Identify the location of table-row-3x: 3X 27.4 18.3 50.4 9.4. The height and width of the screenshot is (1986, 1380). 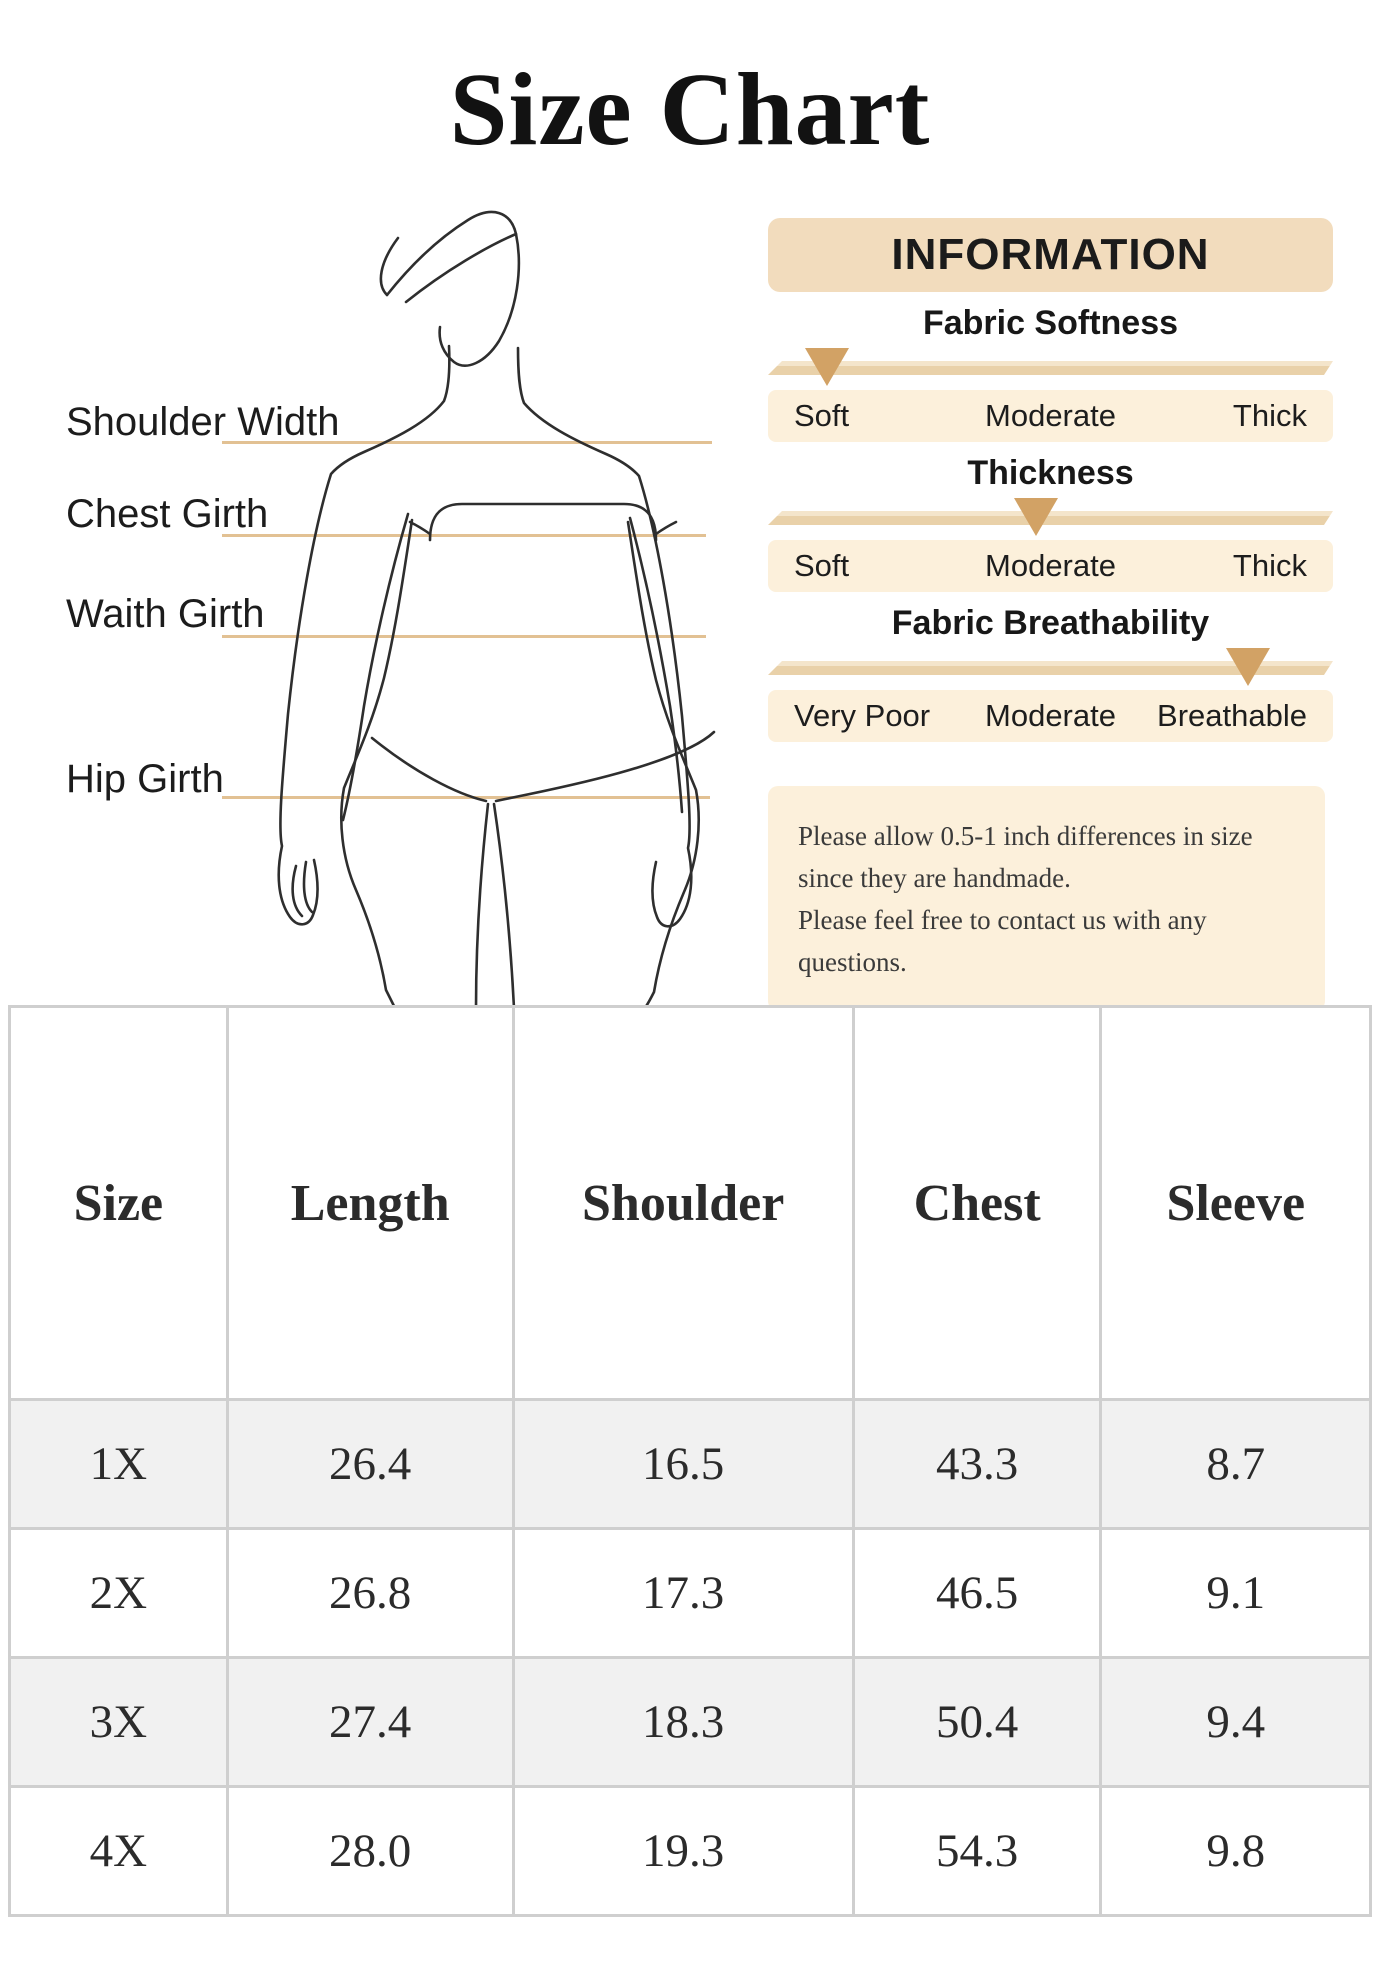
(690, 1722).